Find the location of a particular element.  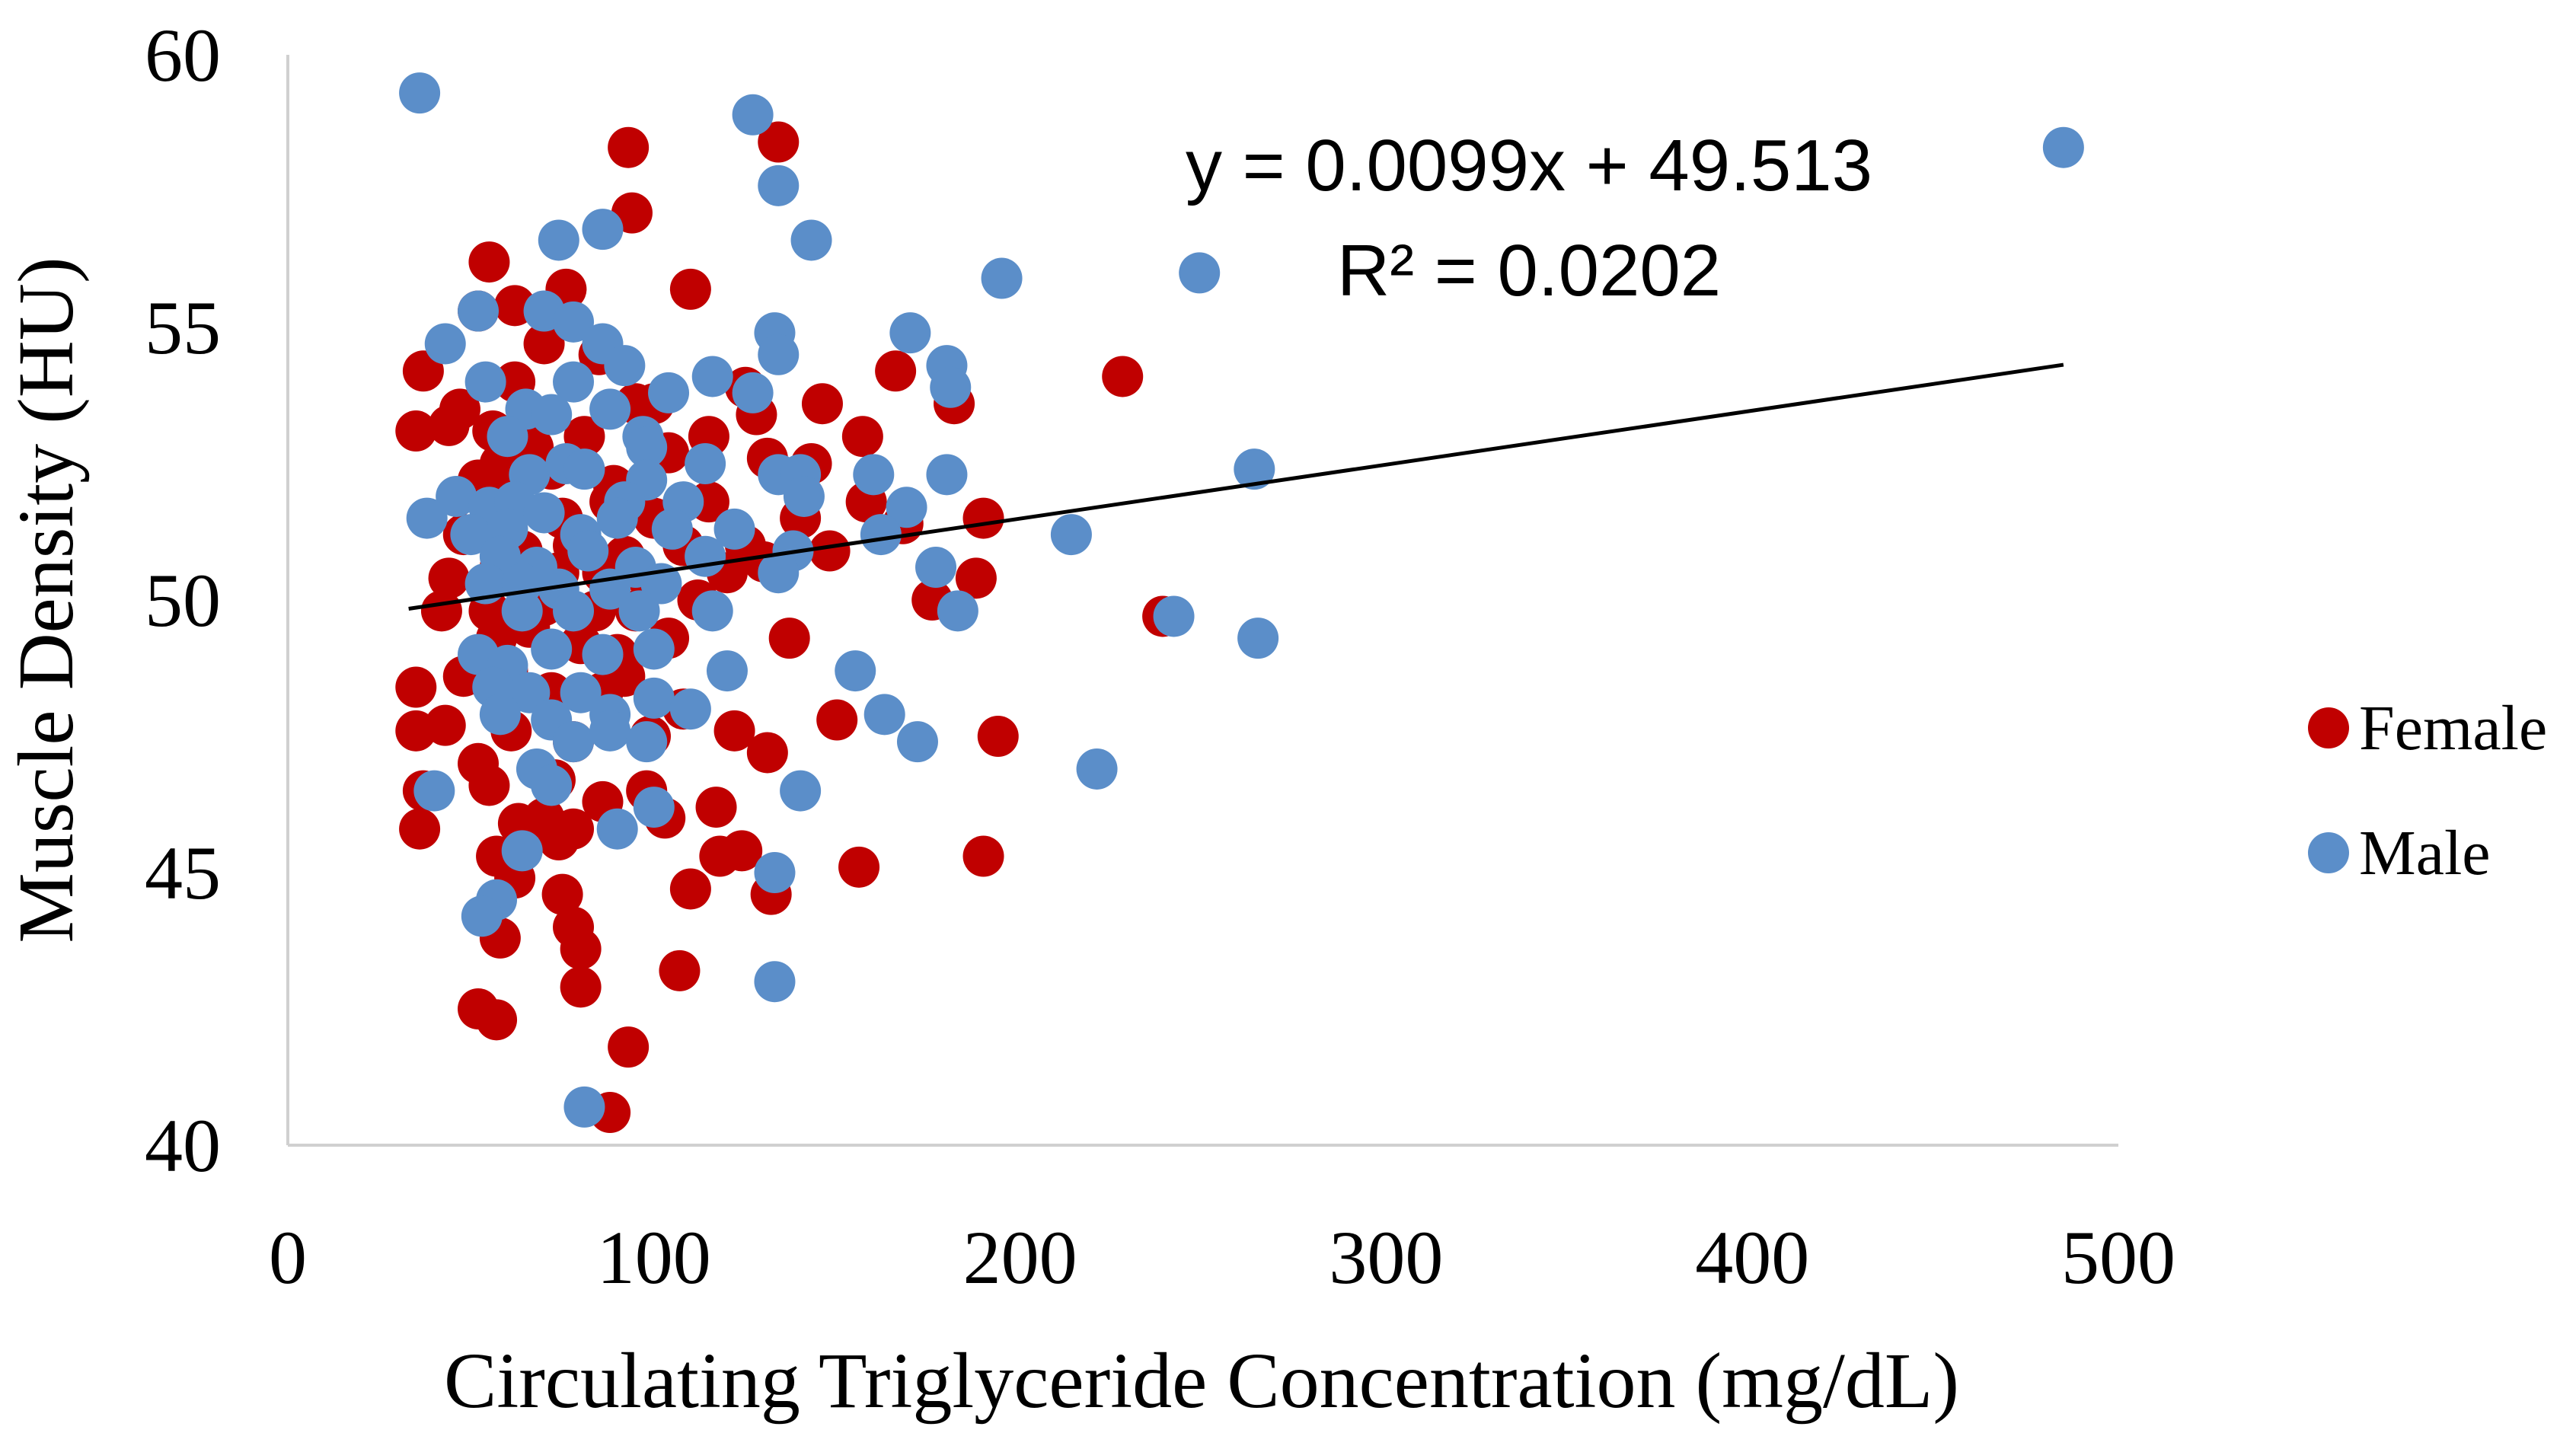

trendline-equation: y = 0.0099x + 49.513 is located at coordinates (1529, 165).